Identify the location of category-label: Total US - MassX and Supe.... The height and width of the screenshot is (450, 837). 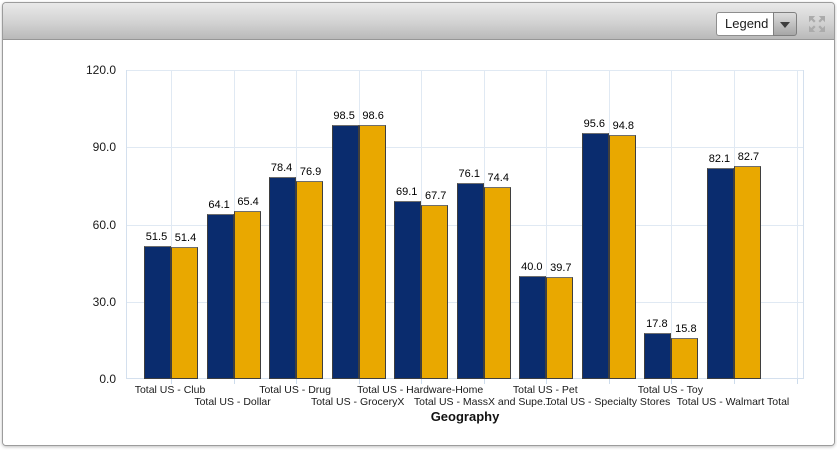
(482, 402).